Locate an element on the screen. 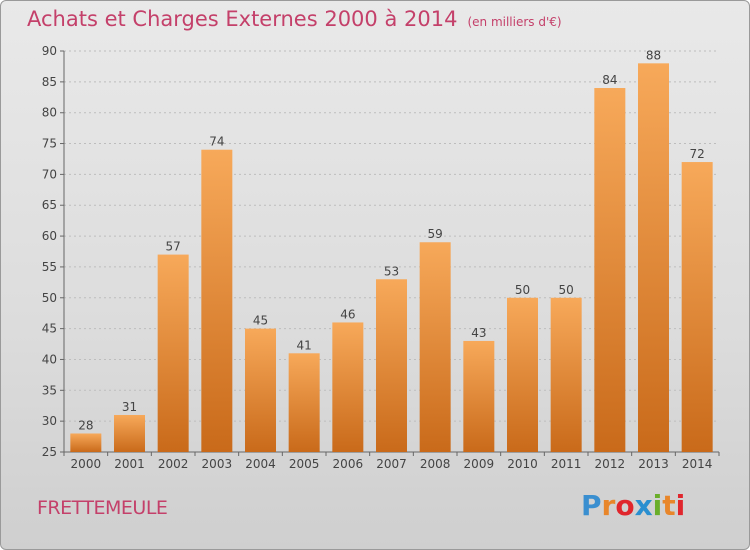  data-label-2006: 46 is located at coordinates (347, 314).